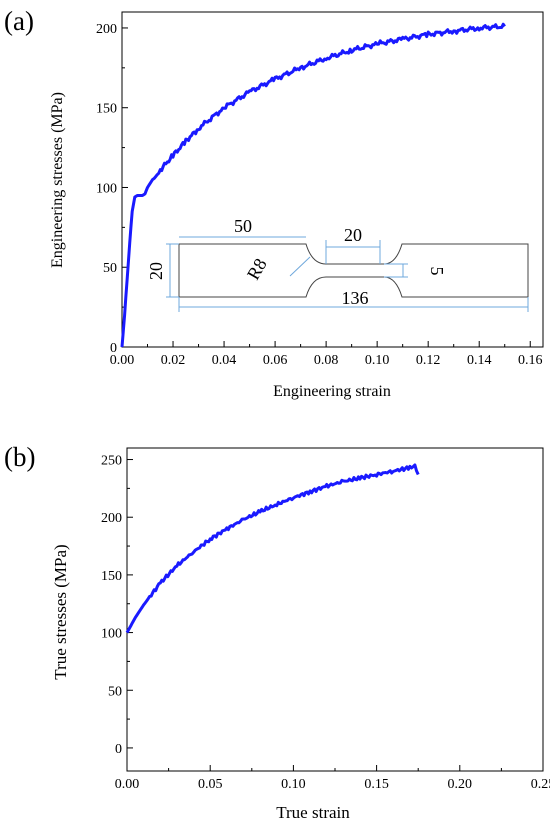 The width and height of the screenshot is (550, 828). I want to click on panel-a-xtick-label: 0.10, so click(377, 360).